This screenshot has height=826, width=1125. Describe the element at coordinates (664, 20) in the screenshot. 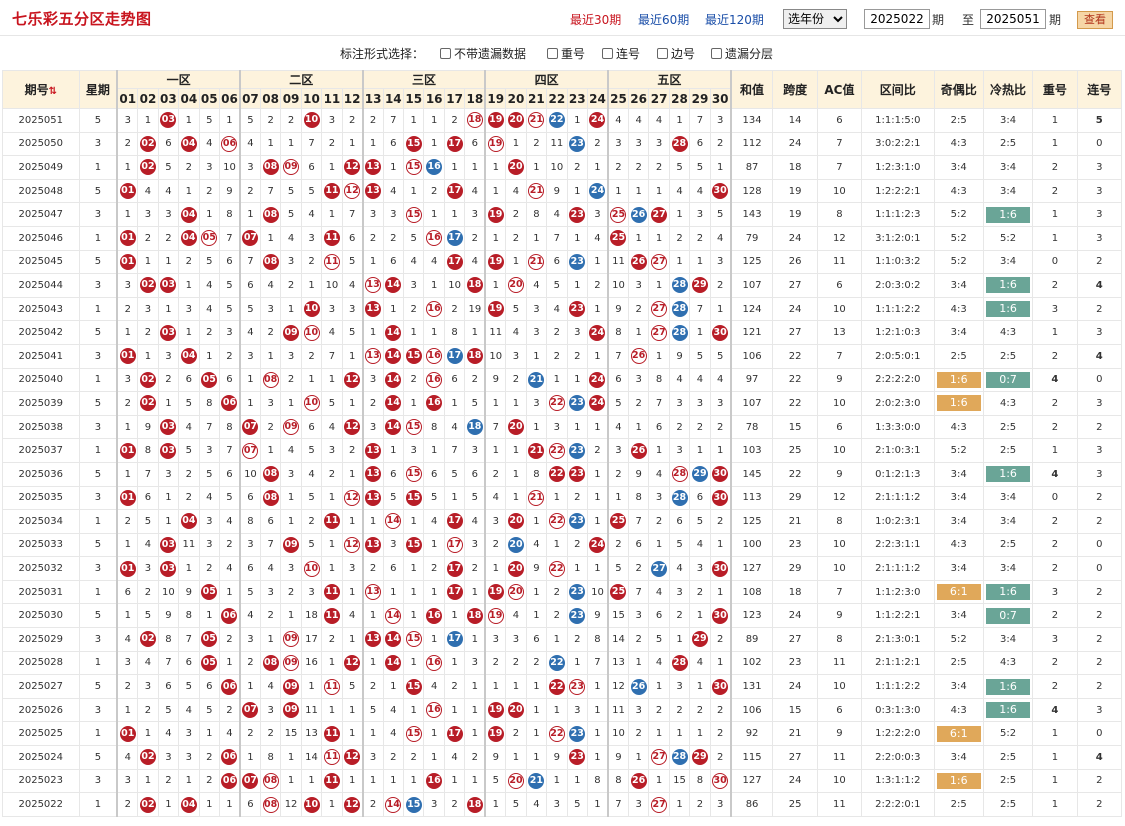

I see `link-recent-60: 最近60期` at that location.